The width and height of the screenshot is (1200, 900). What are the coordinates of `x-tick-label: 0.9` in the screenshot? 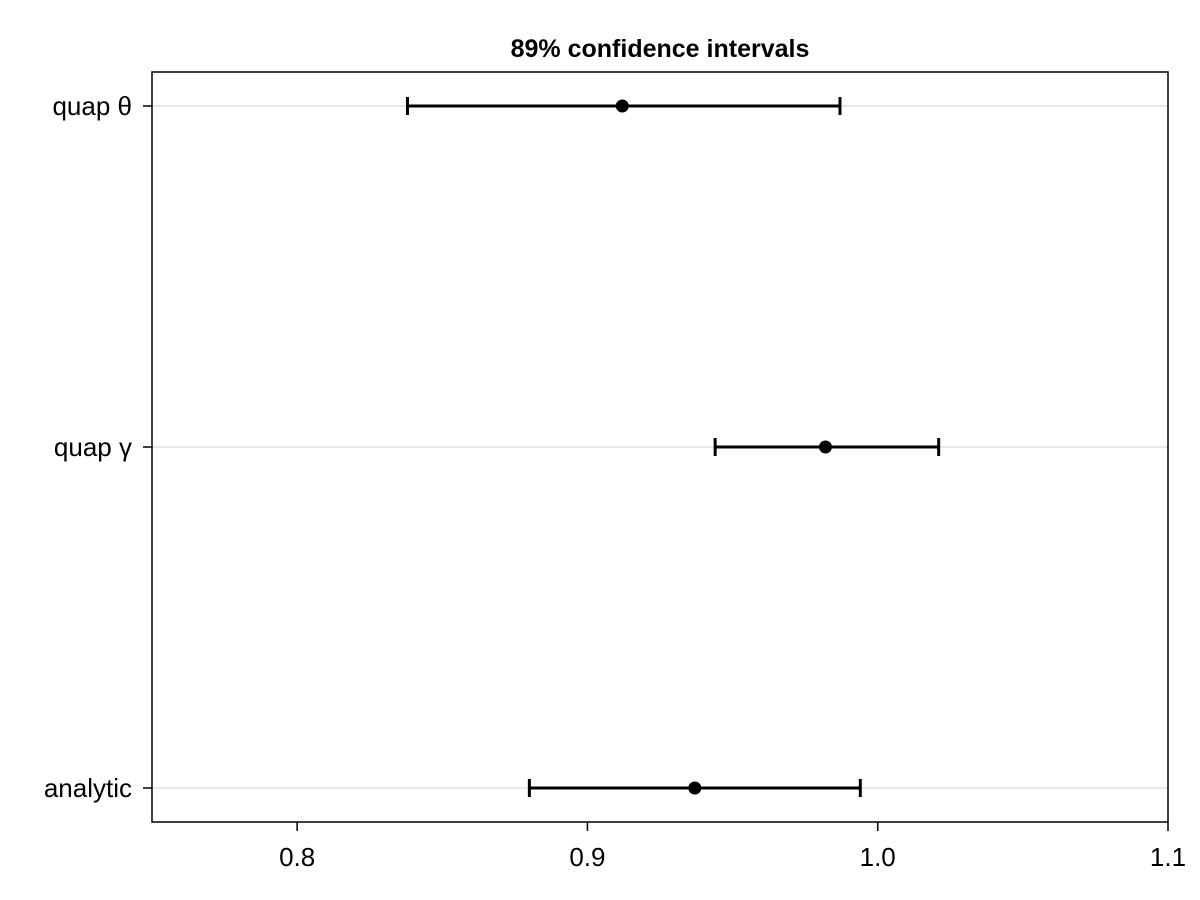 It's located at (587, 857).